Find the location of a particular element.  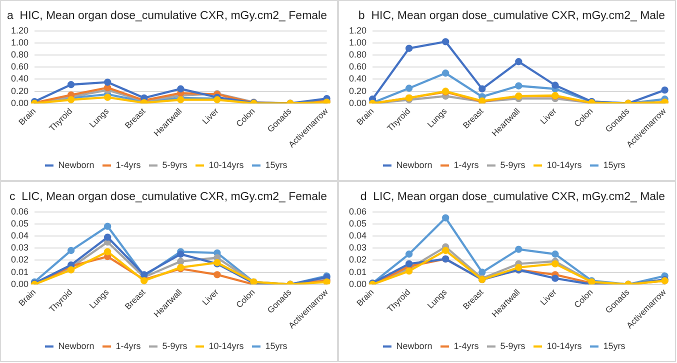

chart-title: b HIC, Mean organ dose_cumulative CXR, mGy.cm2_ Male is located at coordinates (511, 16).